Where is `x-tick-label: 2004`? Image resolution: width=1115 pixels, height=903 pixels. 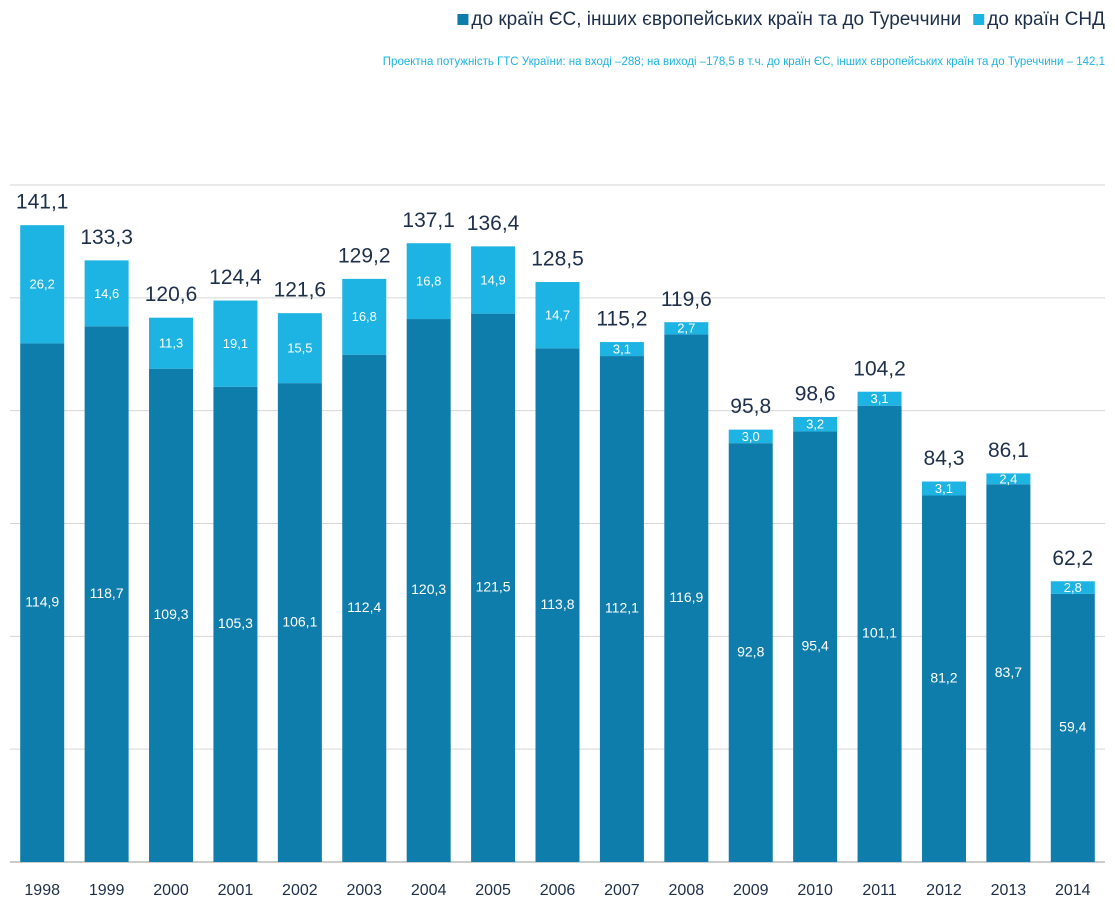
x-tick-label: 2004 is located at coordinates (429, 890).